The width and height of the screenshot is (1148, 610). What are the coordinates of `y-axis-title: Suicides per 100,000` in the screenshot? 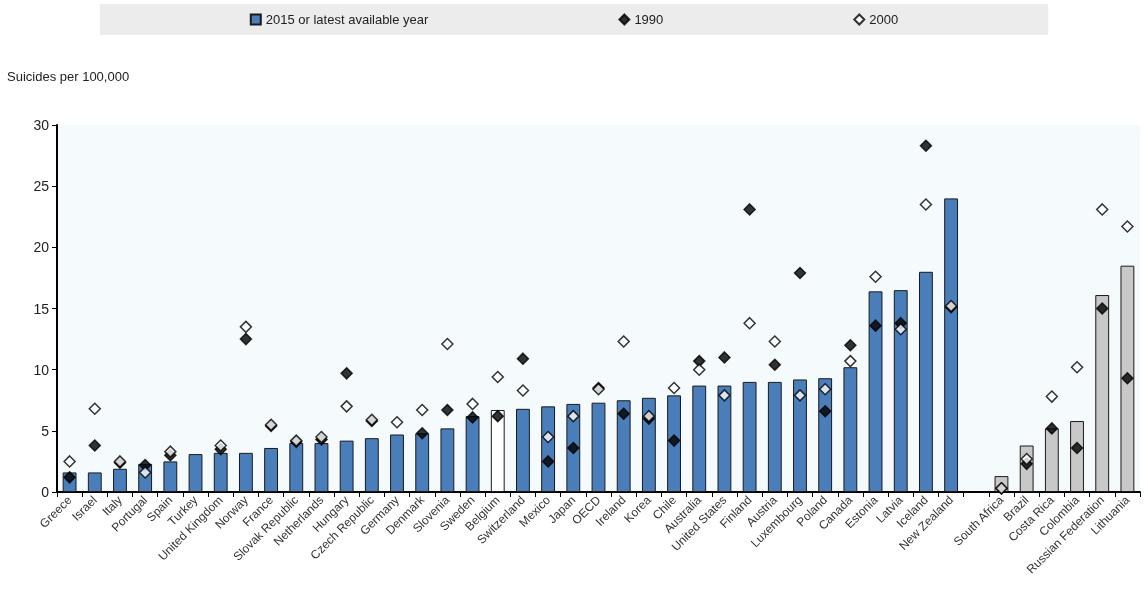 It's located at (68, 76).